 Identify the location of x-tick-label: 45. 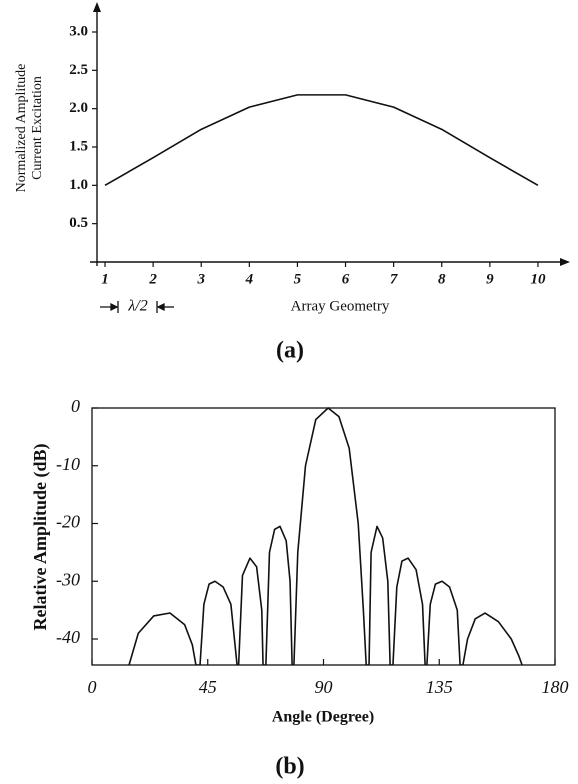
(208, 687).